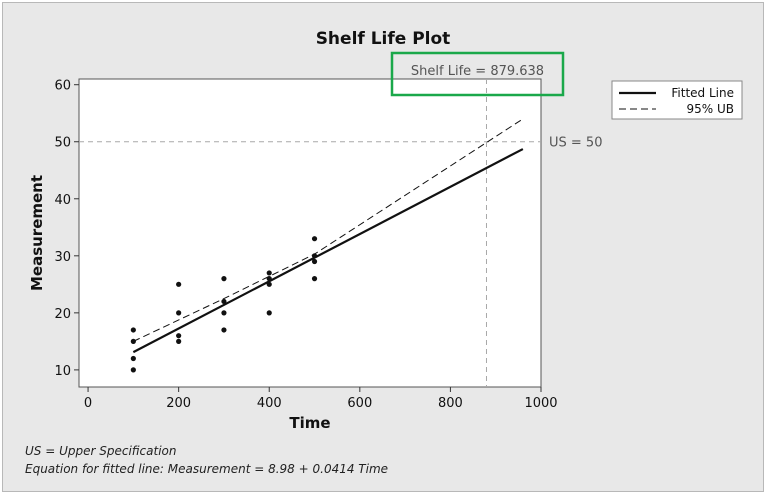 The height and width of the screenshot is (495, 768). I want to click on y-tick-label: 50, so click(62, 143).